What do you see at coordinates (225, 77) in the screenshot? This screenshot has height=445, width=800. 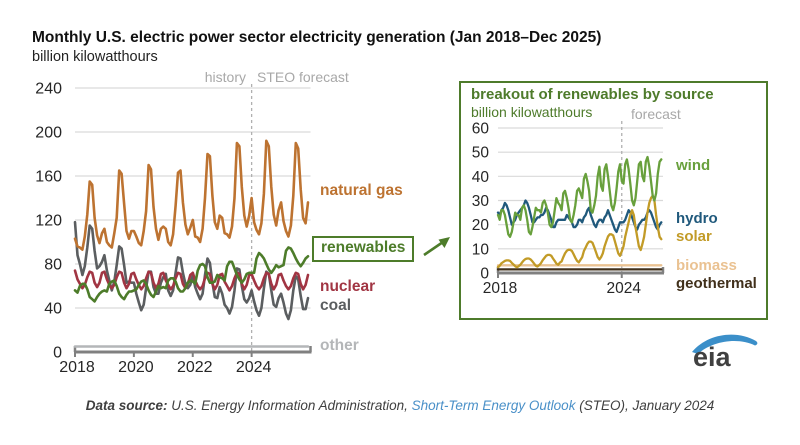 I see `history-label: history` at bounding box center [225, 77].